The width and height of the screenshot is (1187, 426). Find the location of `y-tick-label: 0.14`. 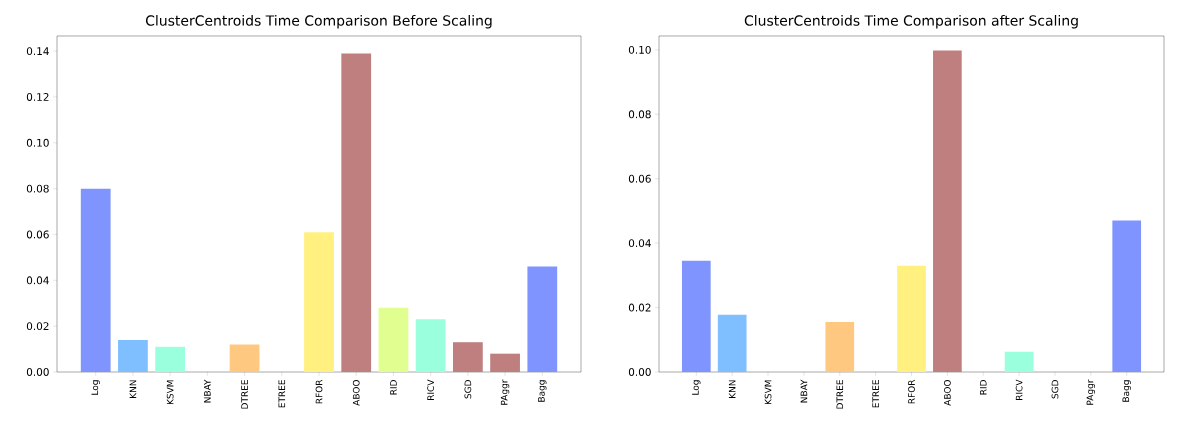

y-tick-label: 0.14 is located at coordinates (37, 51).